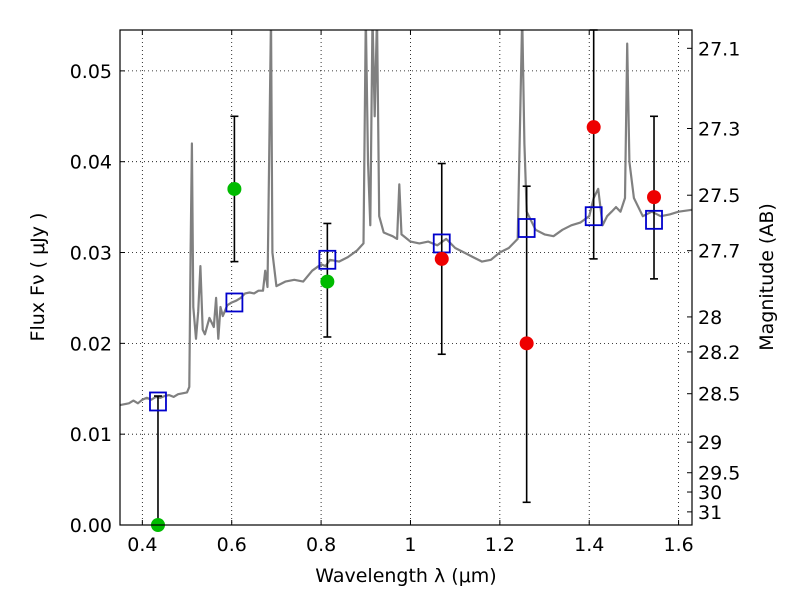  What do you see at coordinates (91, 344) in the screenshot?
I see `y-tick-label: 0.02` at bounding box center [91, 344].